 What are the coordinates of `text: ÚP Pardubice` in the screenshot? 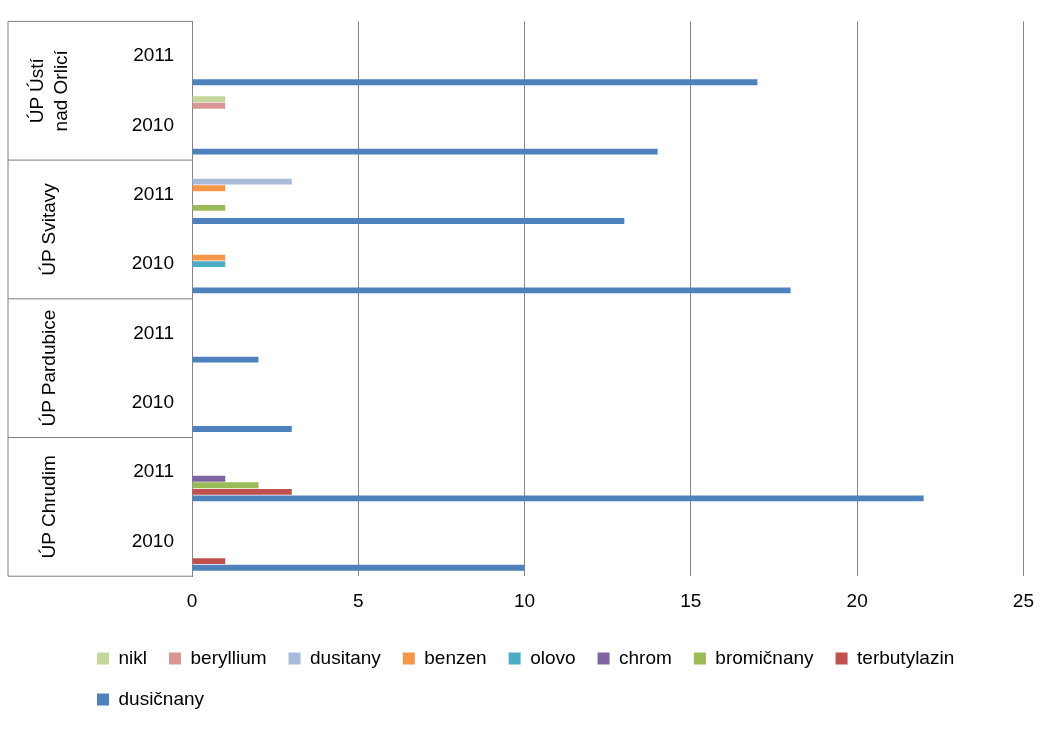 It's located at (49, 368).